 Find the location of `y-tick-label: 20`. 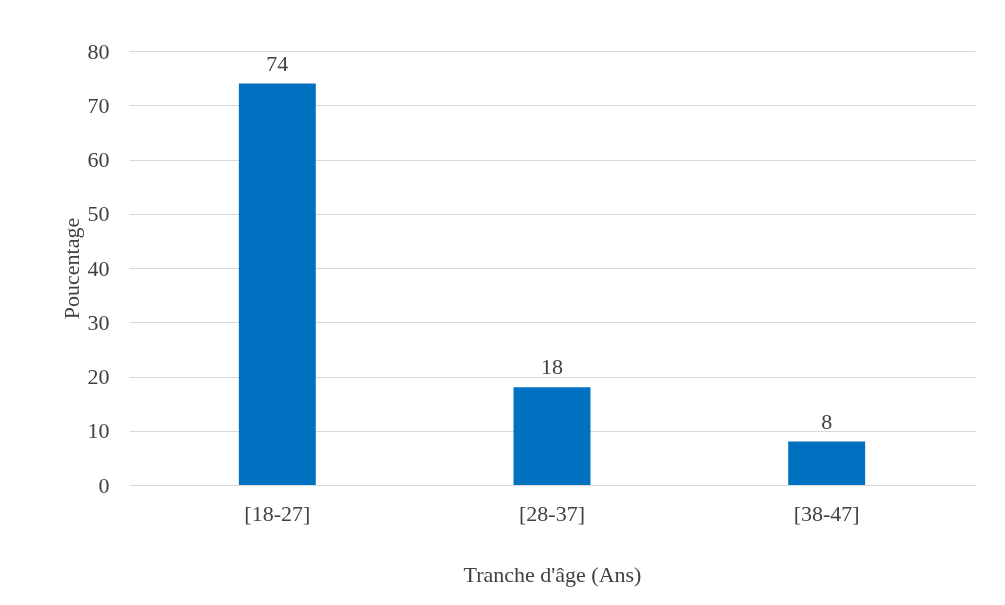

y-tick-label: 20 is located at coordinates (98, 376).